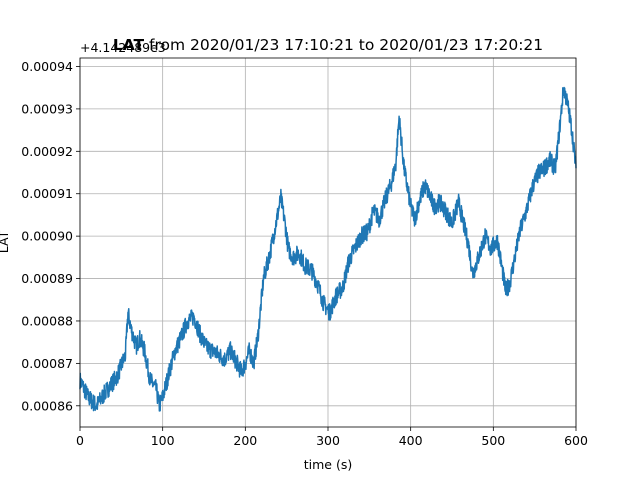 The height and width of the screenshot is (480, 640). I want to click on x-tick-label: 500, so click(493, 440).